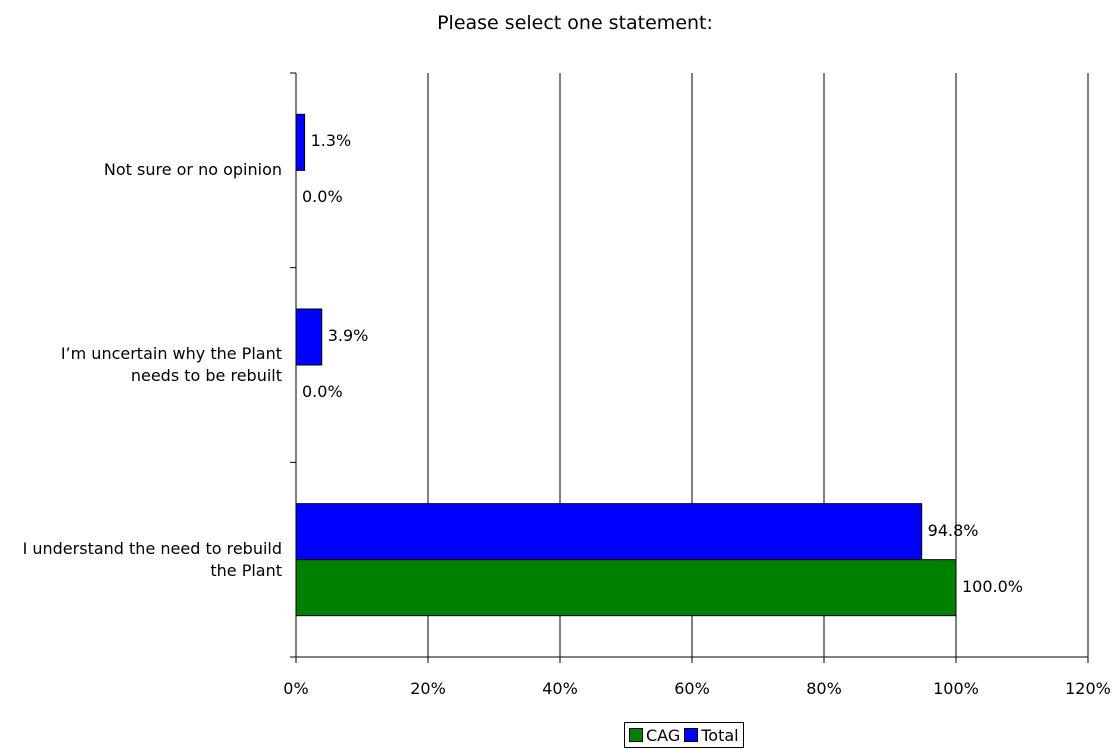 The image size is (1112, 750). Describe the element at coordinates (322, 197) in the screenshot. I see `data-label-cag-0: 0.0%` at that location.